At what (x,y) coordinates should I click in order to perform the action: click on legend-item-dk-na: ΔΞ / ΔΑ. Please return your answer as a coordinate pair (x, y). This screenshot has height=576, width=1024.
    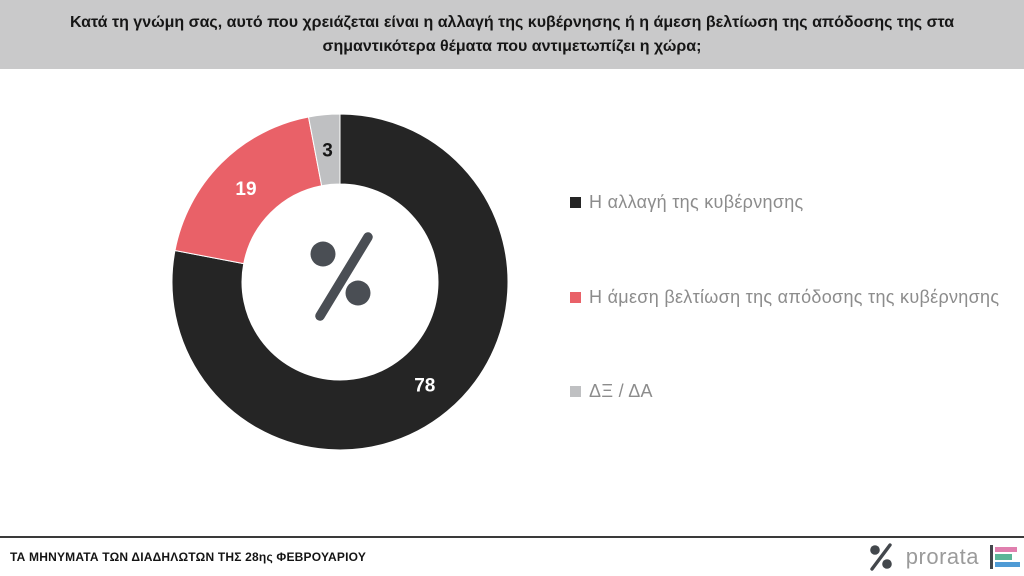
    Looking at the image, I should click on (611, 391).